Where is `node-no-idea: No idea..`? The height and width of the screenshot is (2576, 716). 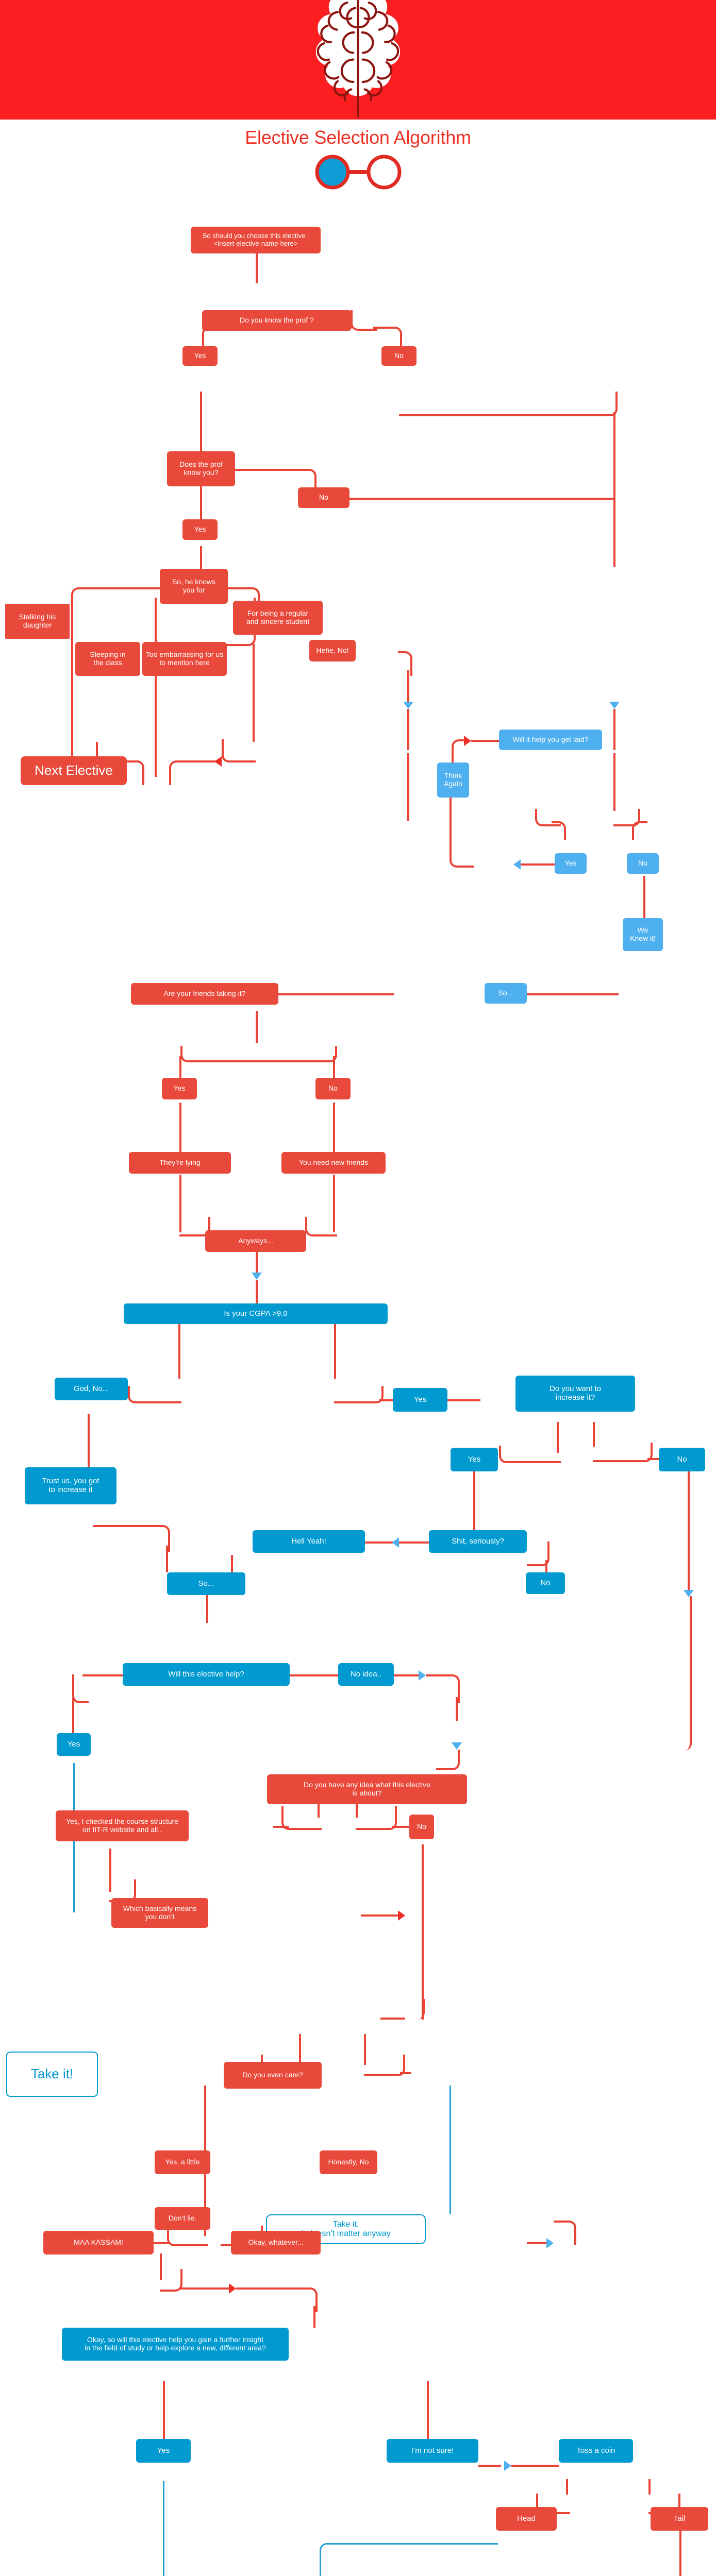
node-no-idea: No idea.. is located at coordinates (366, 1674).